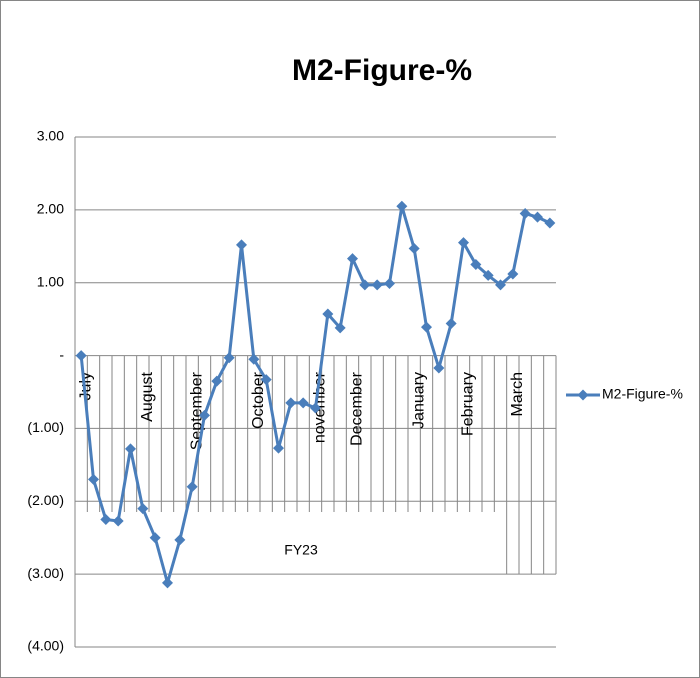 This screenshot has height=678, width=700. I want to click on x-tick-label: September, so click(196, 410).